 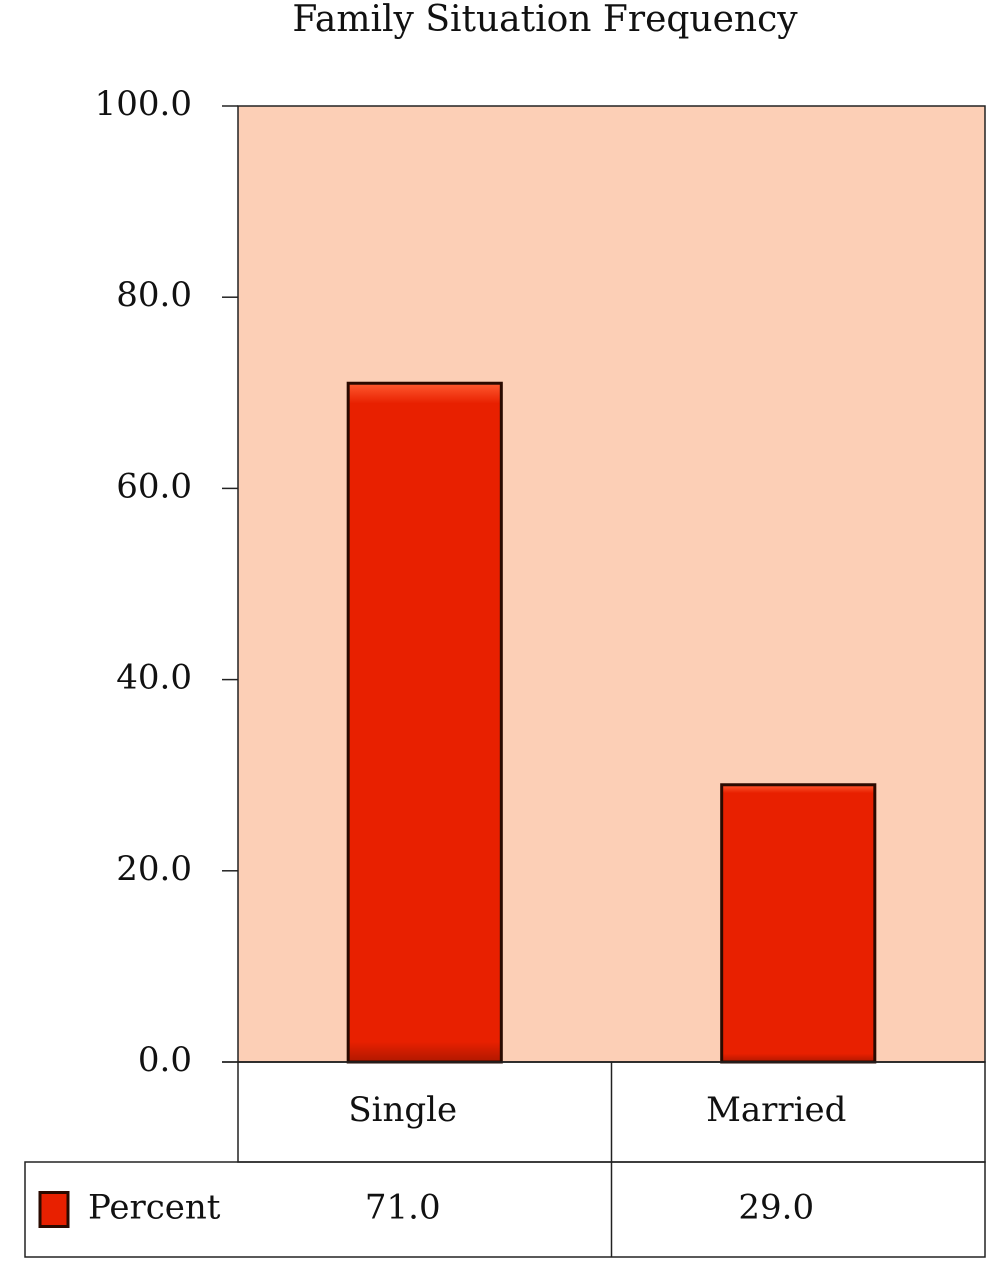 I want to click on data-label: 29.0, so click(x=776, y=1208).